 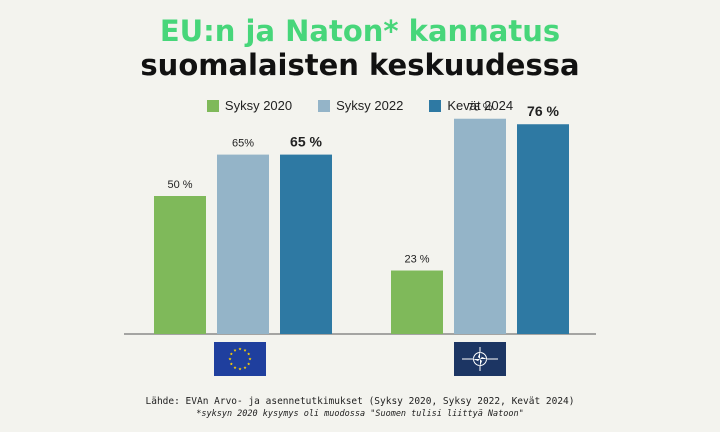 What do you see at coordinates (370, 105) in the screenshot?
I see `legend-label-syksy2022: Syksy 2022` at bounding box center [370, 105].